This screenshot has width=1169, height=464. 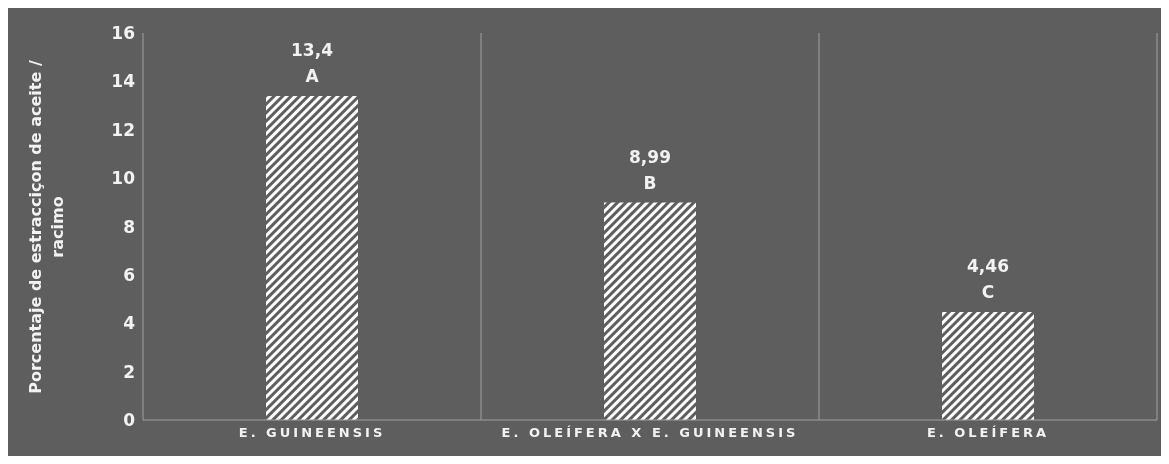 I want to click on x-tick-label: E. OLEÍFERA, so click(x=988, y=433).